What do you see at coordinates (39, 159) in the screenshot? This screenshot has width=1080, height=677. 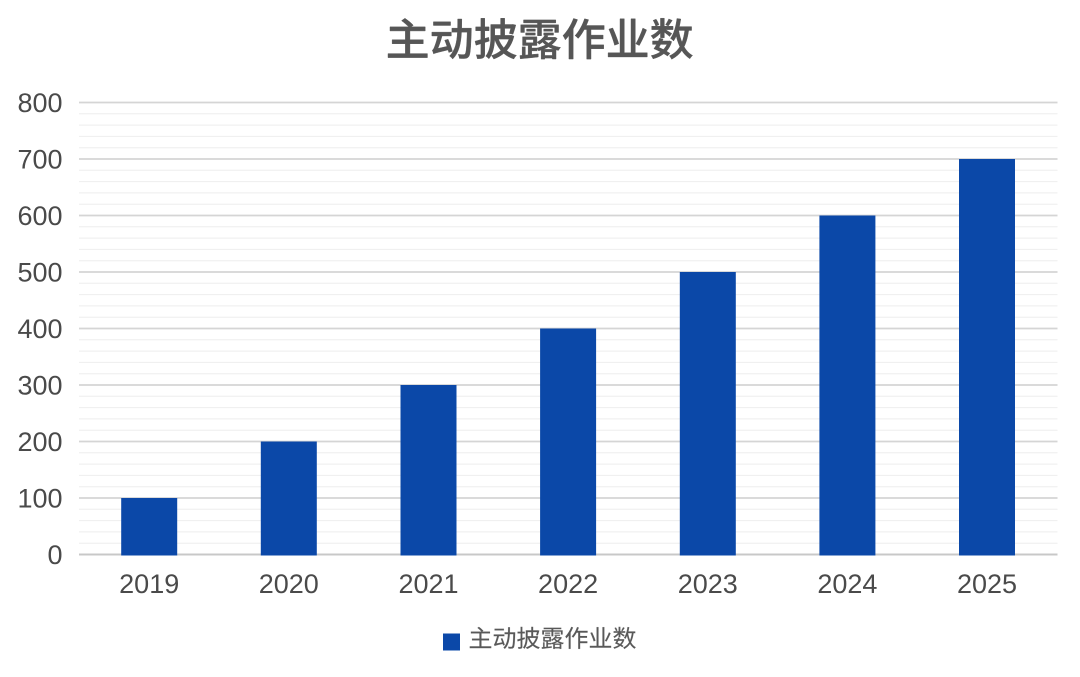 I see `svg-text: 700` at bounding box center [39, 159].